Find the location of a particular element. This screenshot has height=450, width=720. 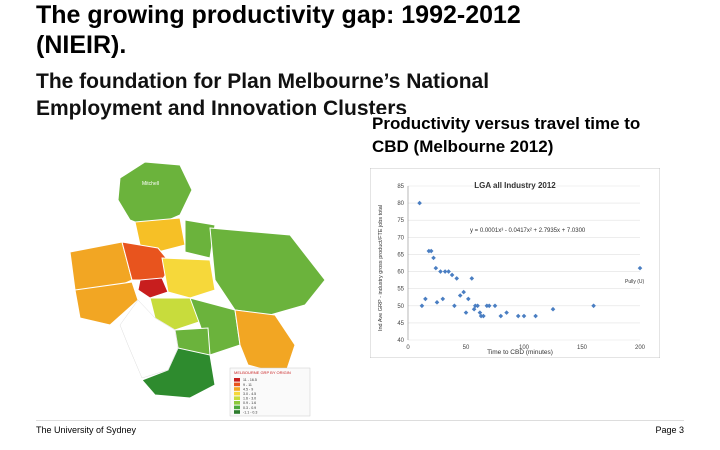

y-tick-label: 70 is located at coordinates (400, 238).